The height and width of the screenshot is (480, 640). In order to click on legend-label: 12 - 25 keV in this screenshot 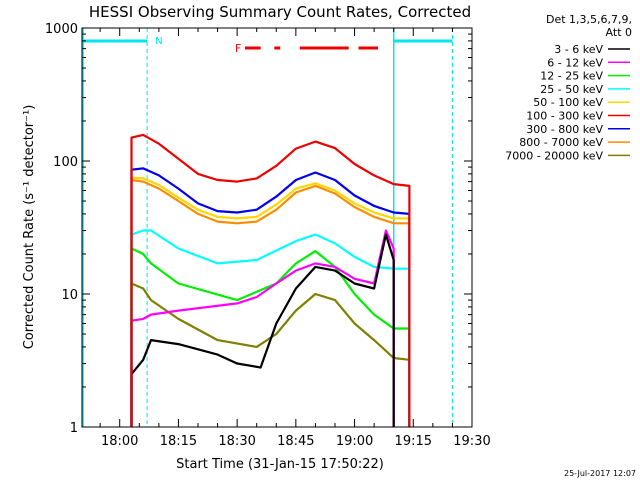, I will do `click(571, 76)`.